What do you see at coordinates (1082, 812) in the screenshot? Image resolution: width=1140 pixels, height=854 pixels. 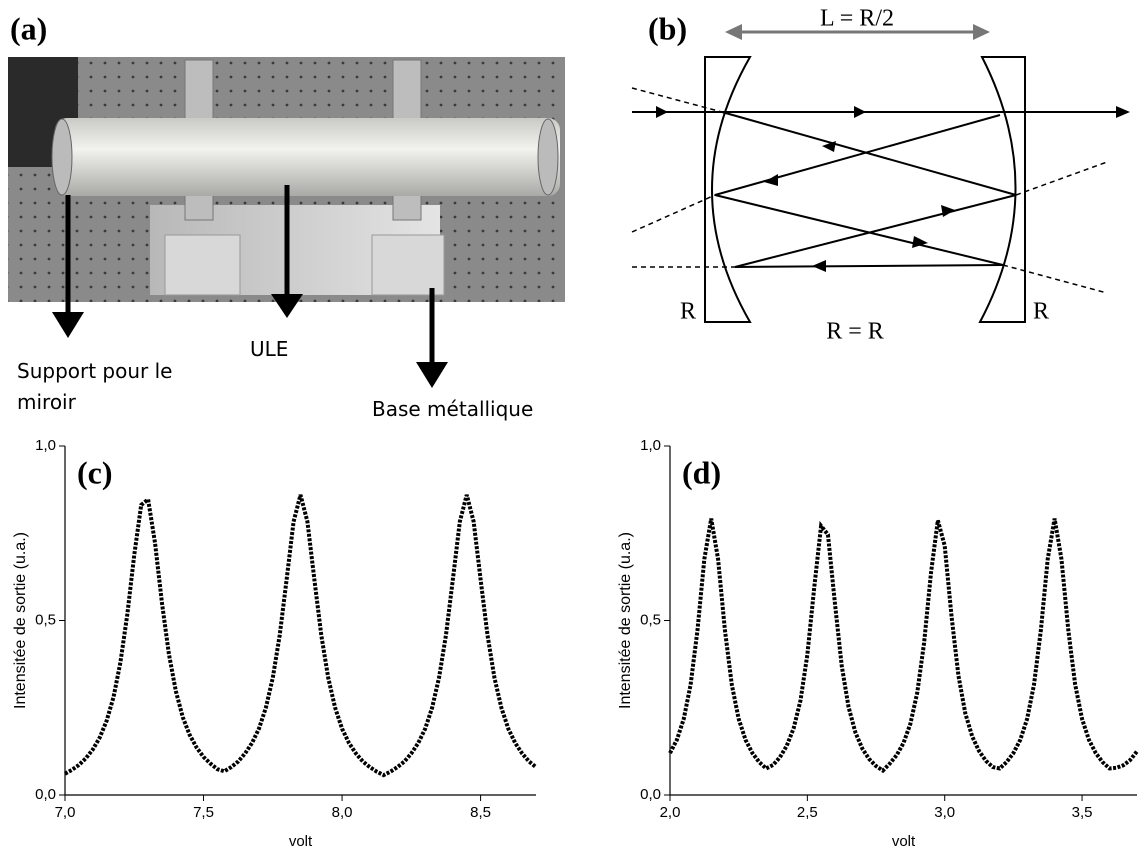 I see `x-tick-label: 3,5` at bounding box center [1082, 812].